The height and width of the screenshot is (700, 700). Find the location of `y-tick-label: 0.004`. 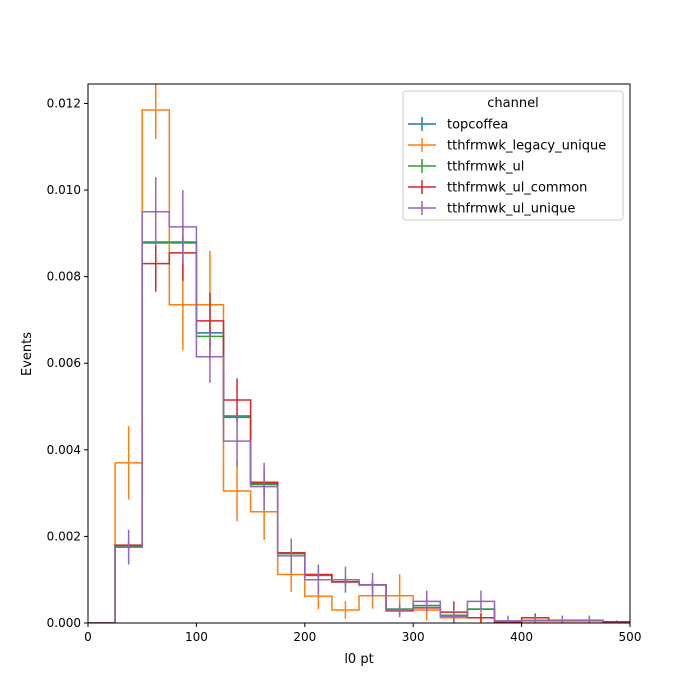

y-tick-label: 0.004 is located at coordinates (64, 450).